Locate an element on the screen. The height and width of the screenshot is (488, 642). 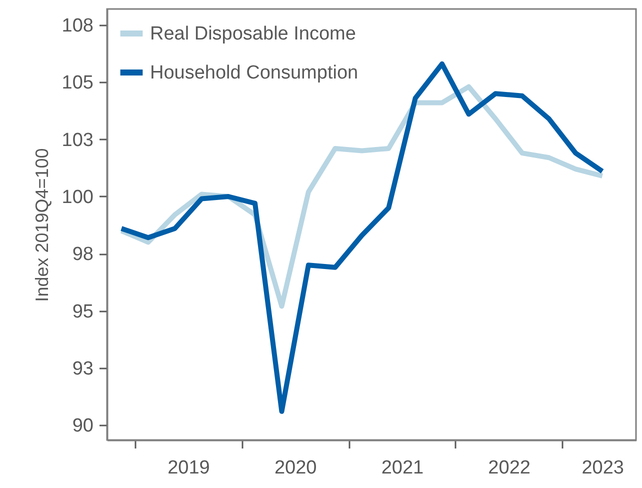
y-tick-label: 98 is located at coordinates (83, 255).